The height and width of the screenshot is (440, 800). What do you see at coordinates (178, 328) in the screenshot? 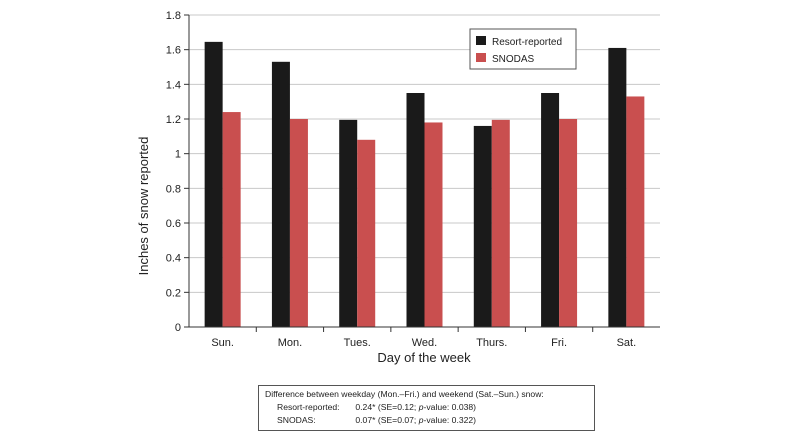
I see `y-tick-label: 0` at bounding box center [178, 328].